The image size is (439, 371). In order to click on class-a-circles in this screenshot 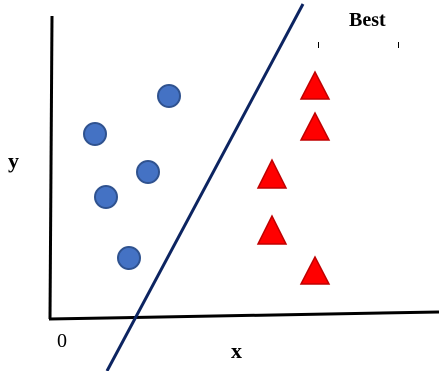, I will do `click(132, 177)`.